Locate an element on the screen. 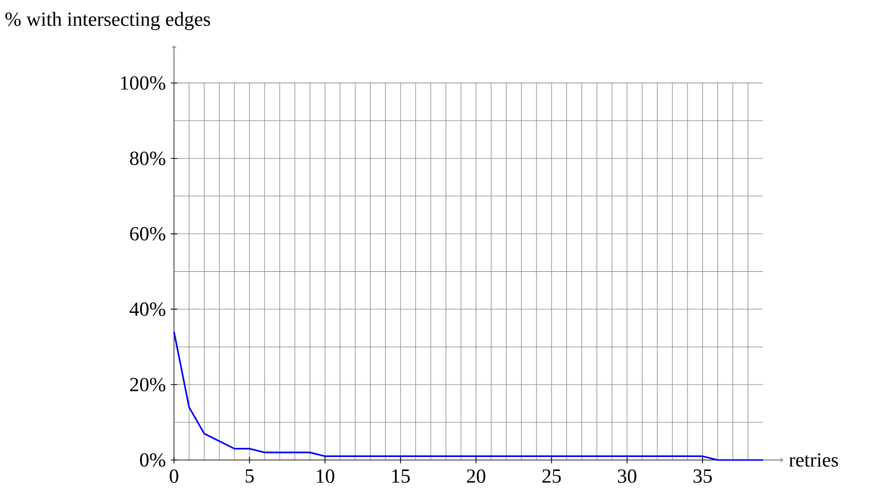  y-tick-label: 100% is located at coordinates (143, 83).